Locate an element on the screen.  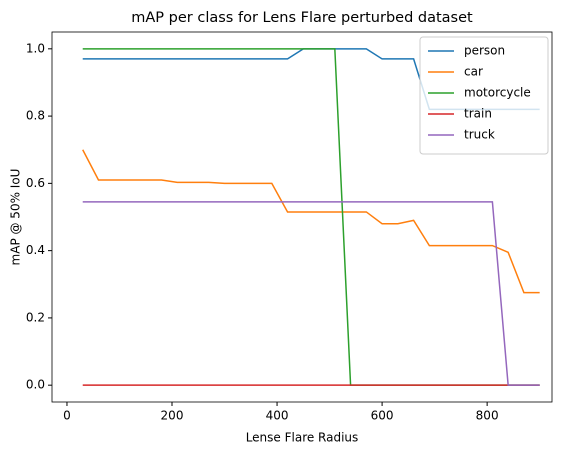
legend-box is located at coordinates (484, 95).